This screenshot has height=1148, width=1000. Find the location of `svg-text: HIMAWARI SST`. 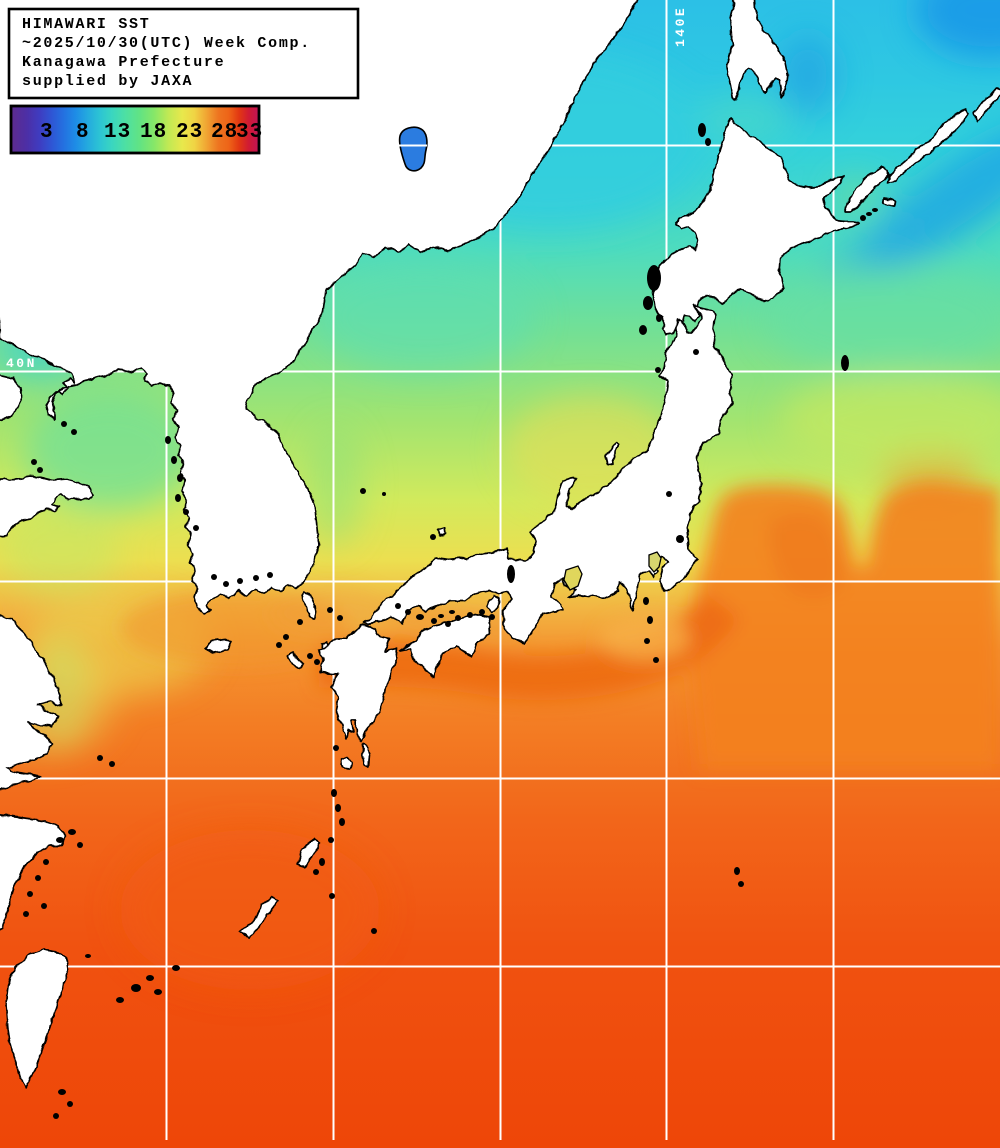

svg-text: HIMAWARI SST is located at coordinates (86, 24).